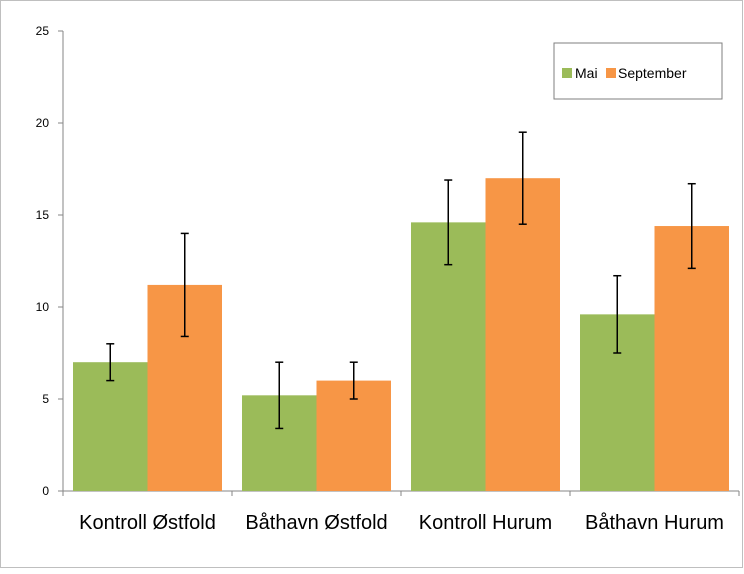  I want to click on legend-swatch-september, so click(611, 73).